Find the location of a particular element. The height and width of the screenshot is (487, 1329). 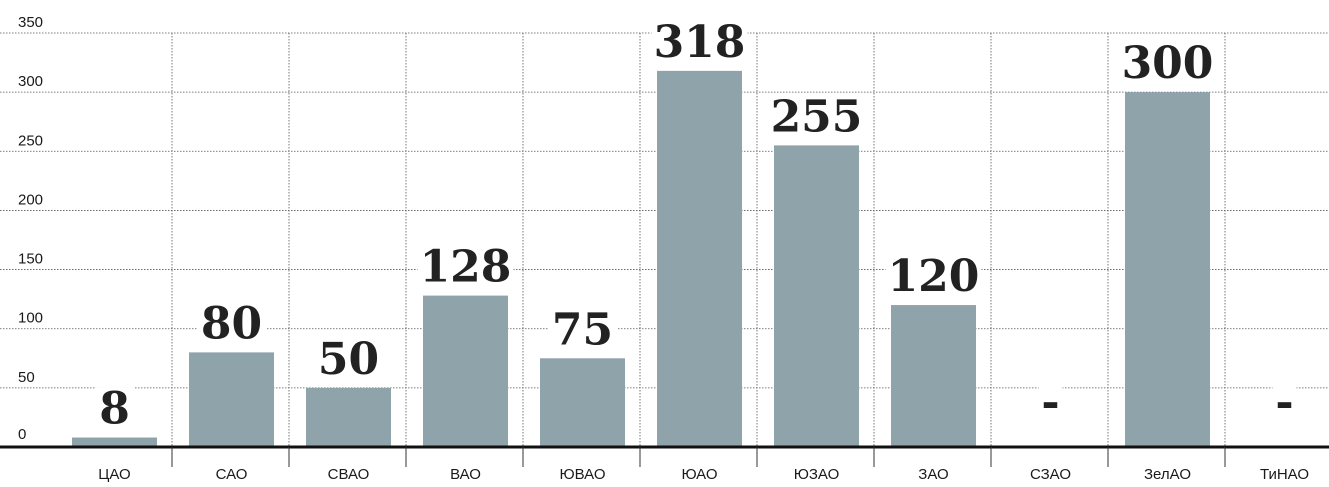

x-tick-label: ТиНАО is located at coordinates (1284, 474).